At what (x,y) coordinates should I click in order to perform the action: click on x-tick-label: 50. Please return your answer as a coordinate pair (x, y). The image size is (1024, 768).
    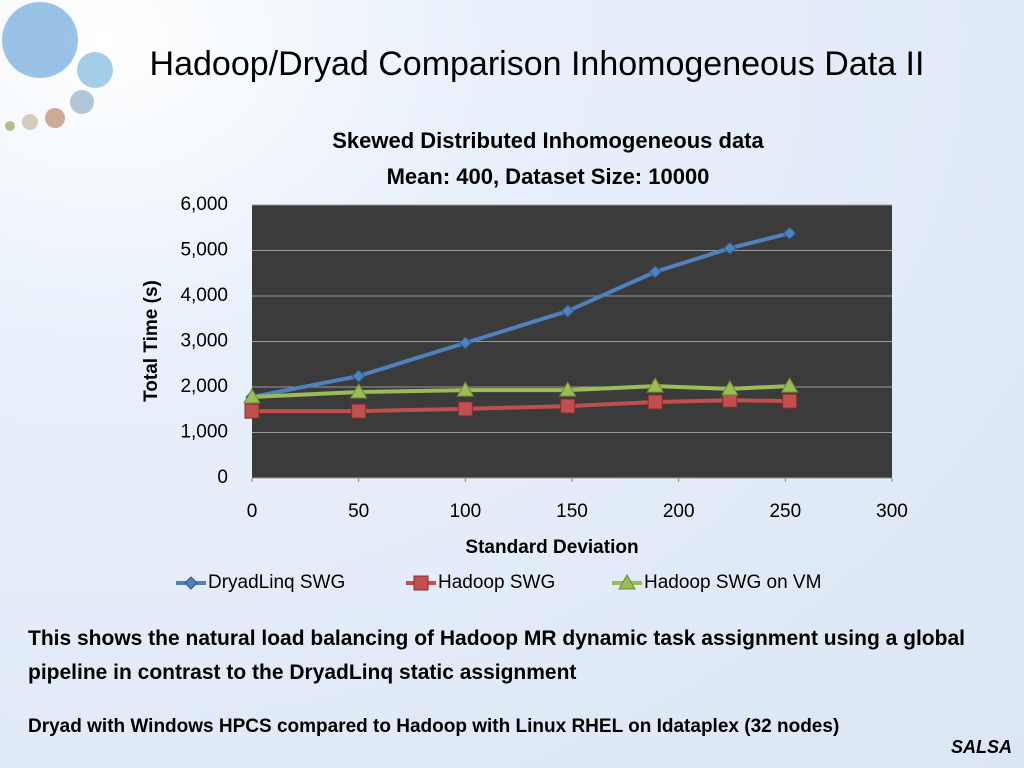
    Looking at the image, I should click on (358, 511).